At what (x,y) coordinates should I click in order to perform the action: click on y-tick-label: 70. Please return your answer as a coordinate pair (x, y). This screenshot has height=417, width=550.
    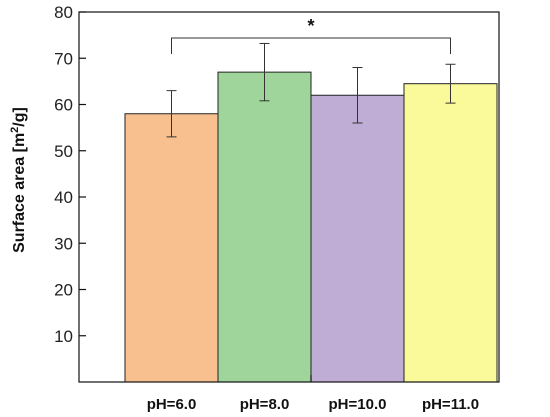
    Looking at the image, I should click on (63, 58).